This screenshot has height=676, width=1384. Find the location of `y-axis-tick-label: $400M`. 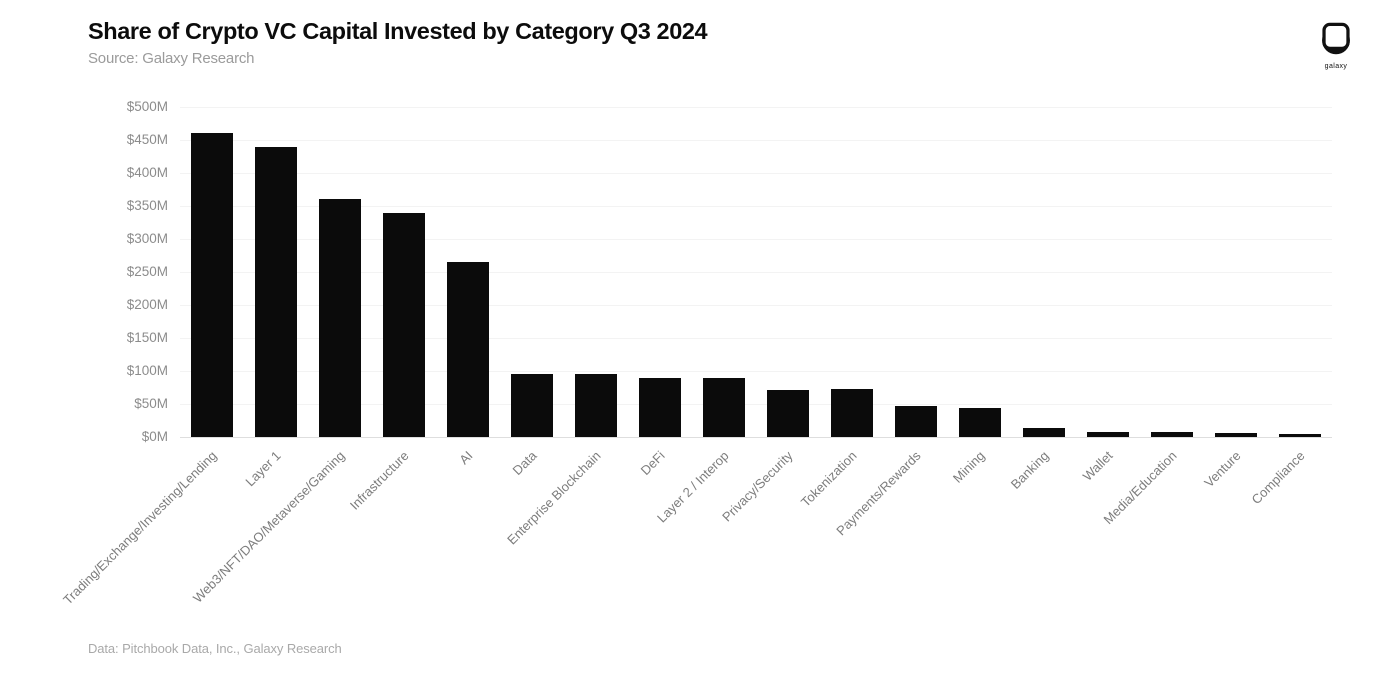

y-axis-tick-label: $400M is located at coordinates (147, 172).